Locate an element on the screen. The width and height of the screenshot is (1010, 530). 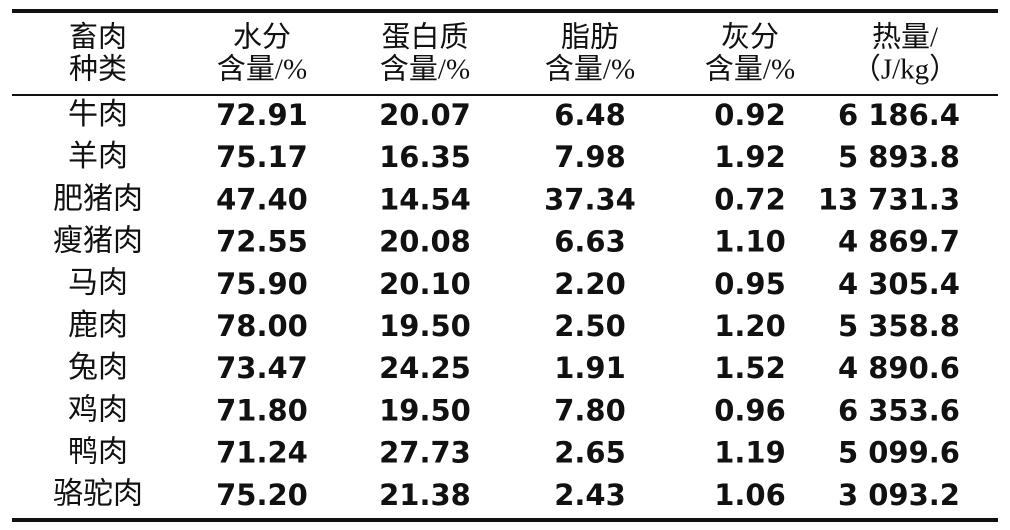
row-label: 马肉 is located at coordinates (98, 283).